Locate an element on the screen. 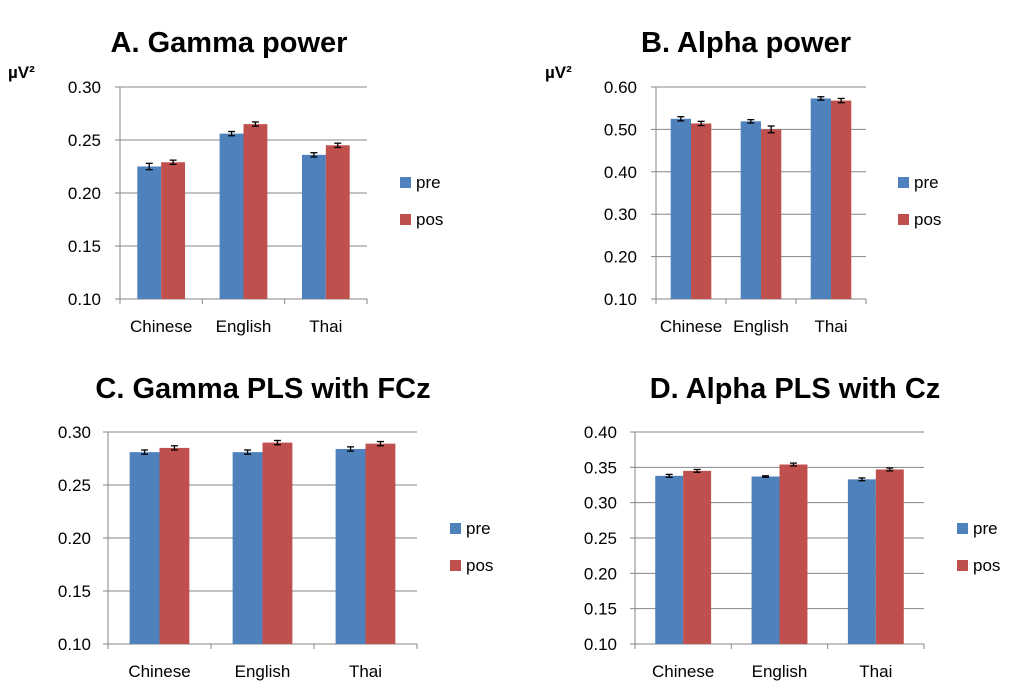  y-tick-label: 0.60 is located at coordinates (620, 87).